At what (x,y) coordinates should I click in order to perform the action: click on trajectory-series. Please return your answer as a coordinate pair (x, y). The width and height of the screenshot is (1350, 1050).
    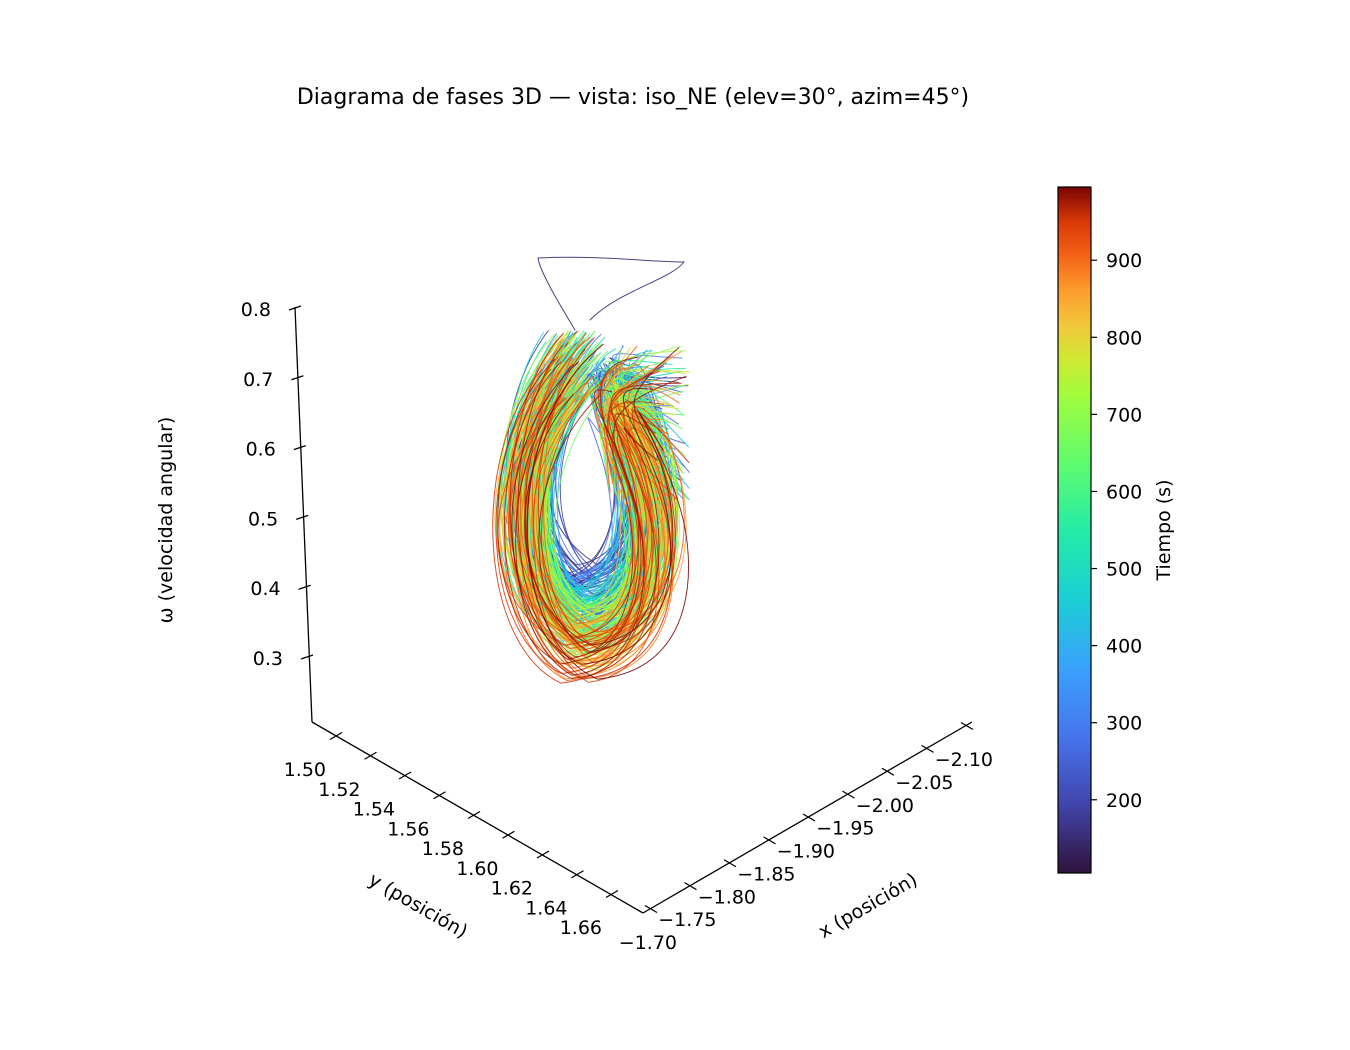
    Looking at the image, I should click on (591, 470).